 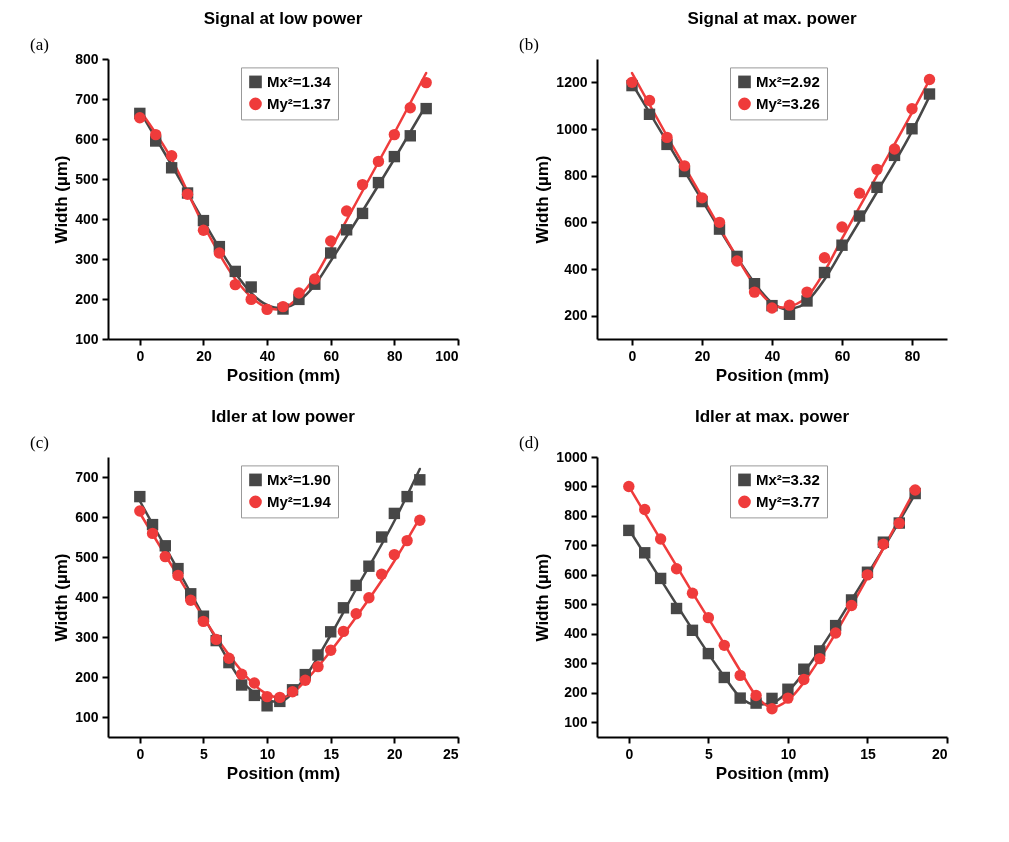 I want to click on x-tick-label: 5, so click(x=708, y=753).